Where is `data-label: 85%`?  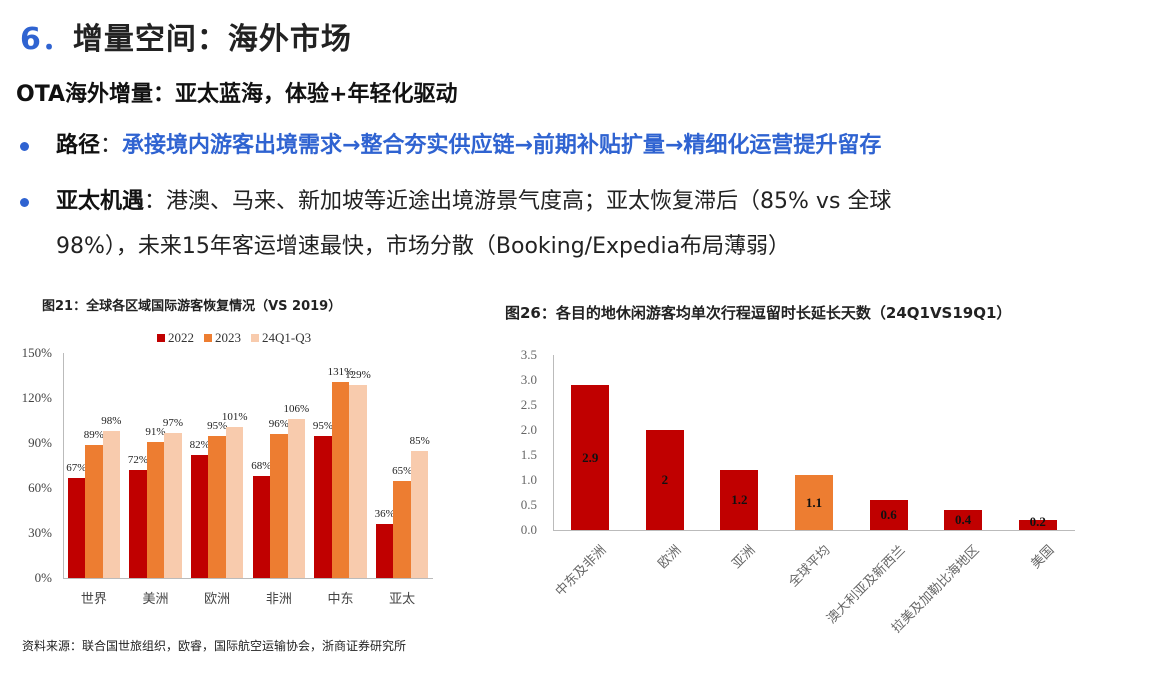 data-label: 85% is located at coordinates (419, 440).